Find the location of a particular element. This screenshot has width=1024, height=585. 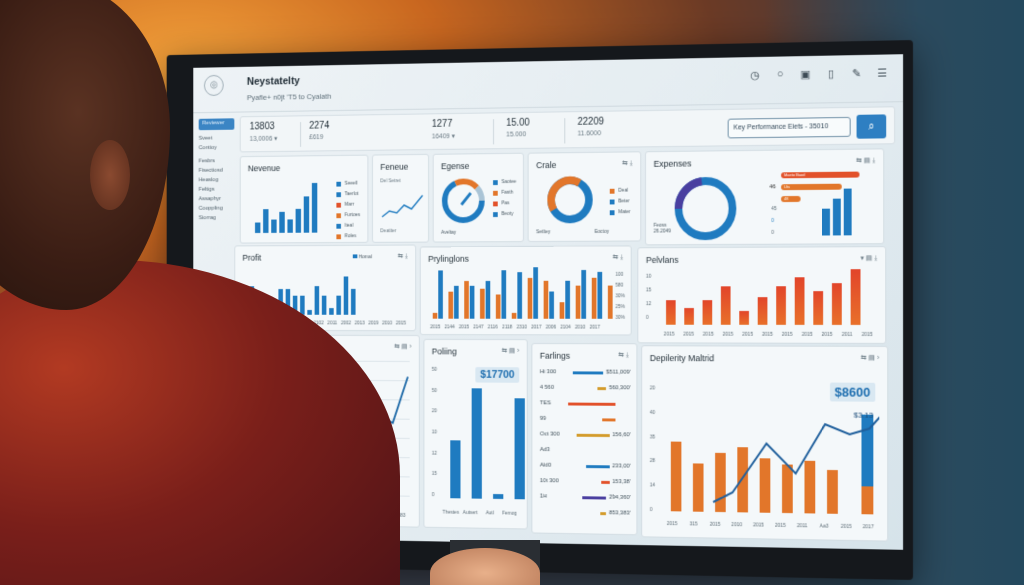

value-badge: $17700 is located at coordinates (497, 375).